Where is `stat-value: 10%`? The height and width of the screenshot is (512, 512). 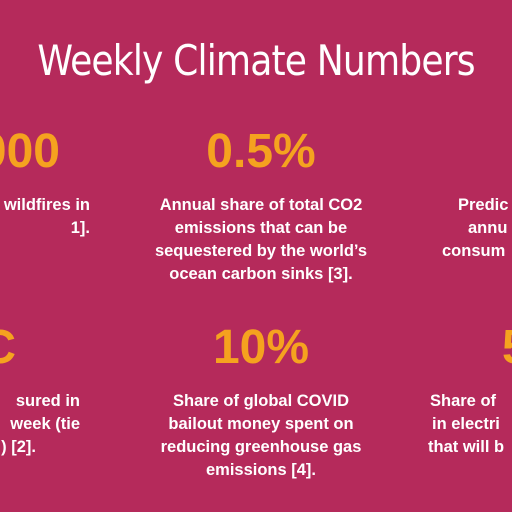
stat-value: 10% is located at coordinates (261, 347).